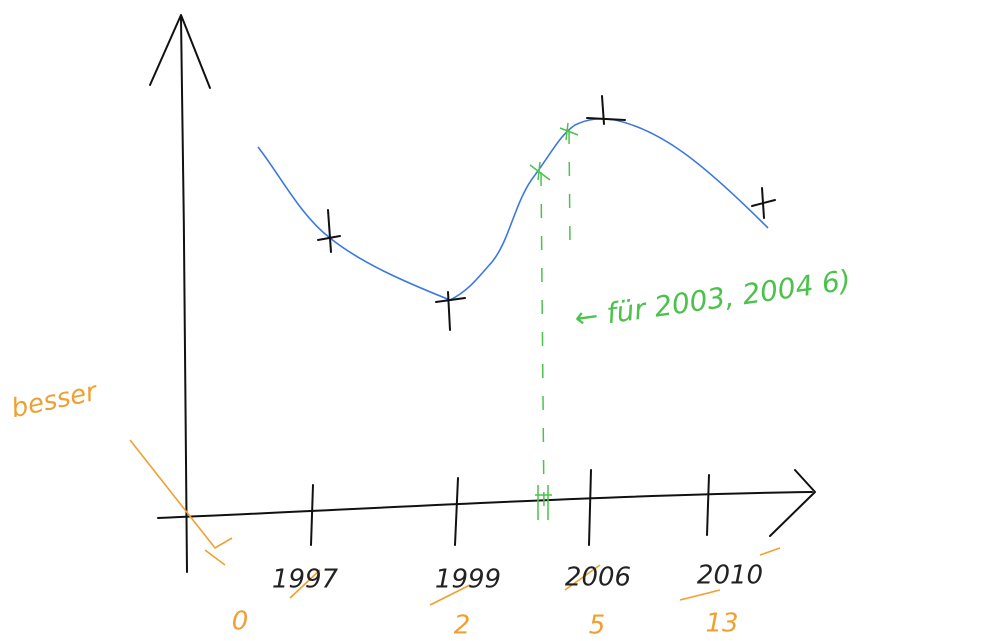 The image size is (1000, 641). I want to click on year-label: 1997, so click(305, 580).